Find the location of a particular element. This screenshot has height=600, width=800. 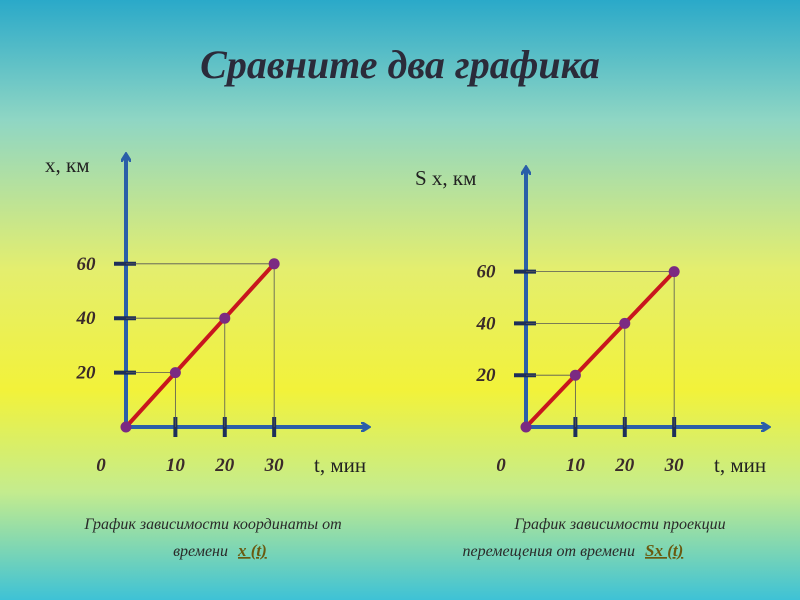

caption: График зависимости координаты от is located at coordinates (212, 524).